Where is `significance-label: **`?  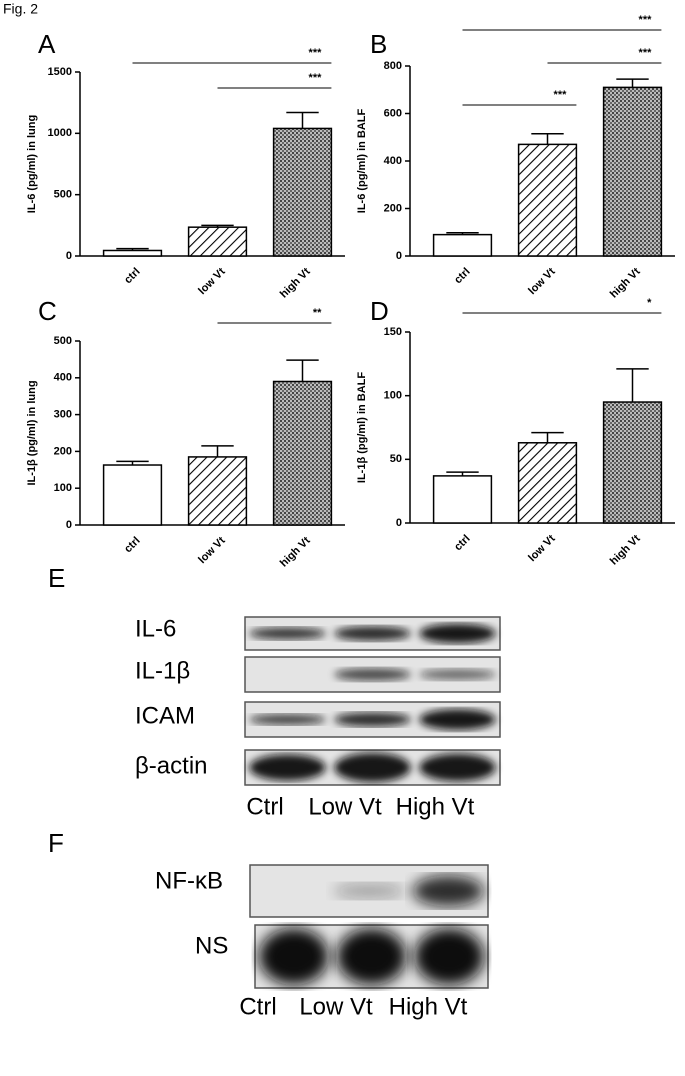
significance-label: ** is located at coordinates (317, 313).